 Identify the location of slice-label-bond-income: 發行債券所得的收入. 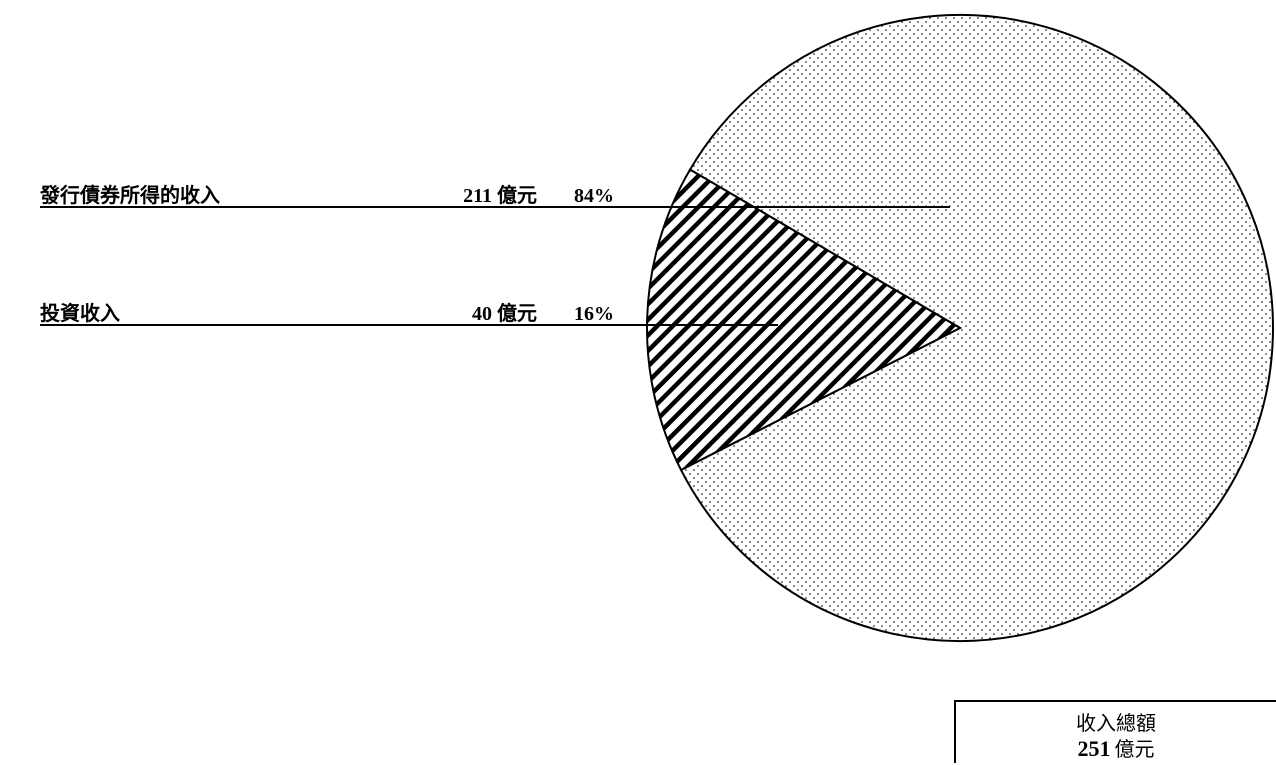
(129, 195).